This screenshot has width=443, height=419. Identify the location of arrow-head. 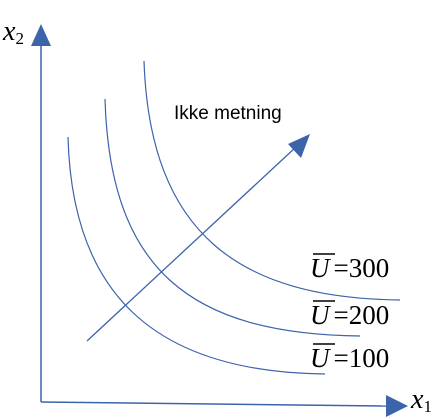
(299, 146).